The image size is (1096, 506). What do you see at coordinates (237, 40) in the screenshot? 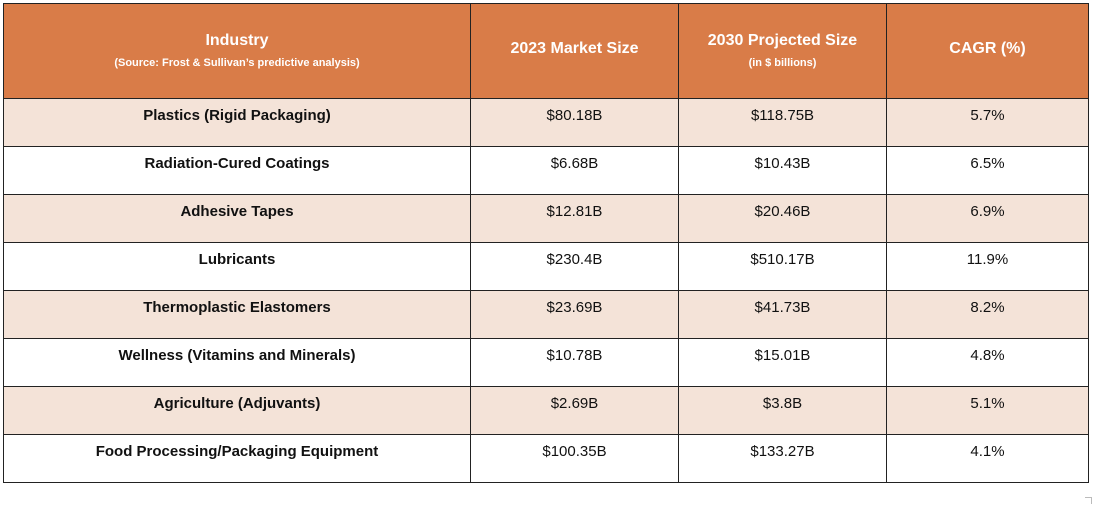
I see `header-label: Industry` at bounding box center [237, 40].